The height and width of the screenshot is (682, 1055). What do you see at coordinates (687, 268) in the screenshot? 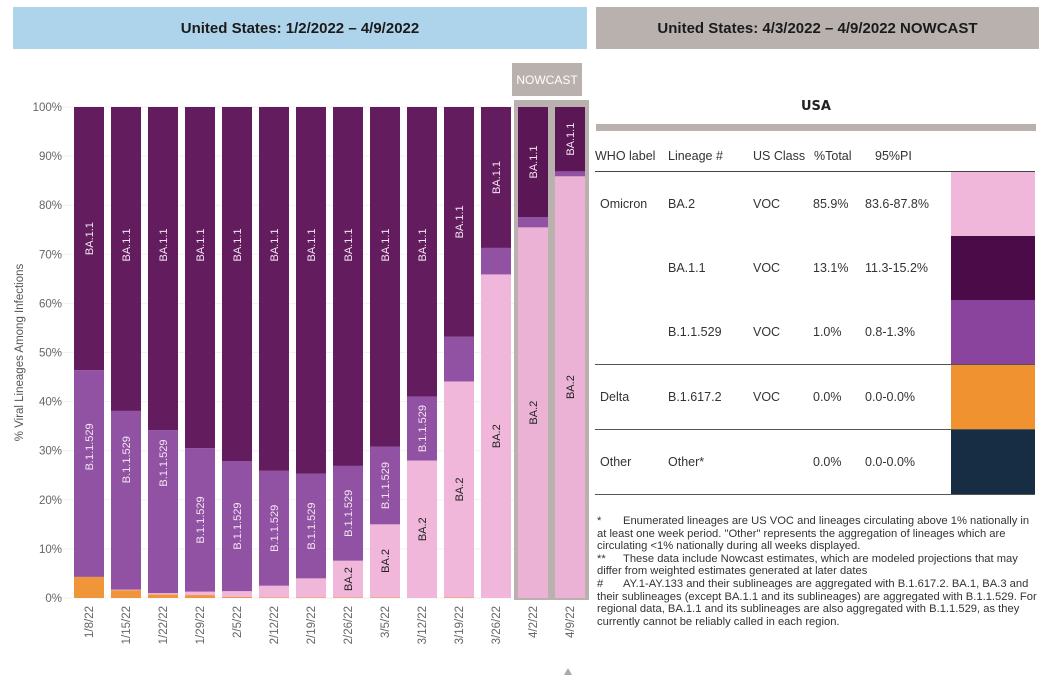
I see `cell-lineage: BA.1.1` at bounding box center [687, 268].